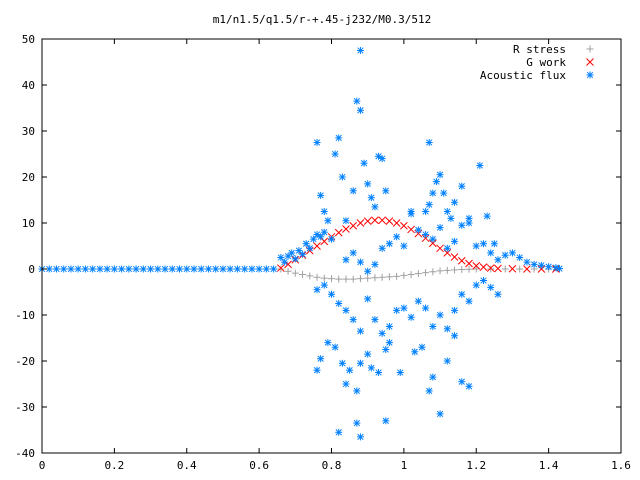 This screenshot has width=640, height=480. What do you see at coordinates (523, 75) in the screenshot?
I see `legend-label: Acoustic flux` at bounding box center [523, 75].